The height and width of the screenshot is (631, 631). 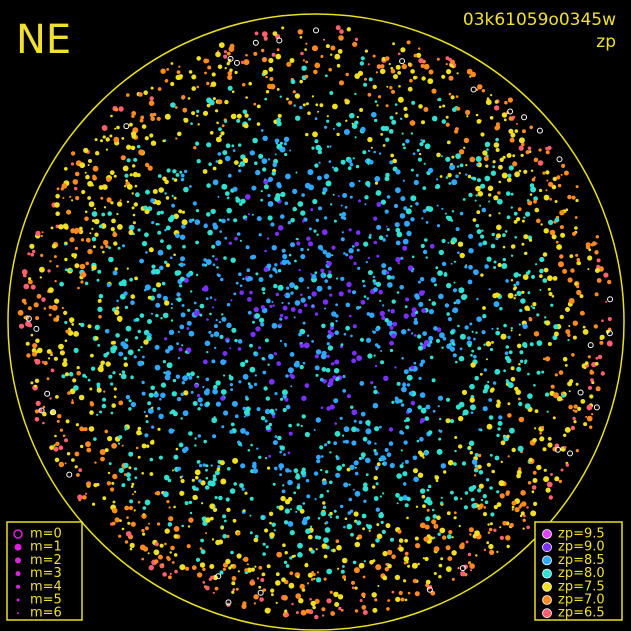 What do you see at coordinates (581, 573) in the screenshot?
I see `zp-label: zp=8.0` at bounding box center [581, 573].